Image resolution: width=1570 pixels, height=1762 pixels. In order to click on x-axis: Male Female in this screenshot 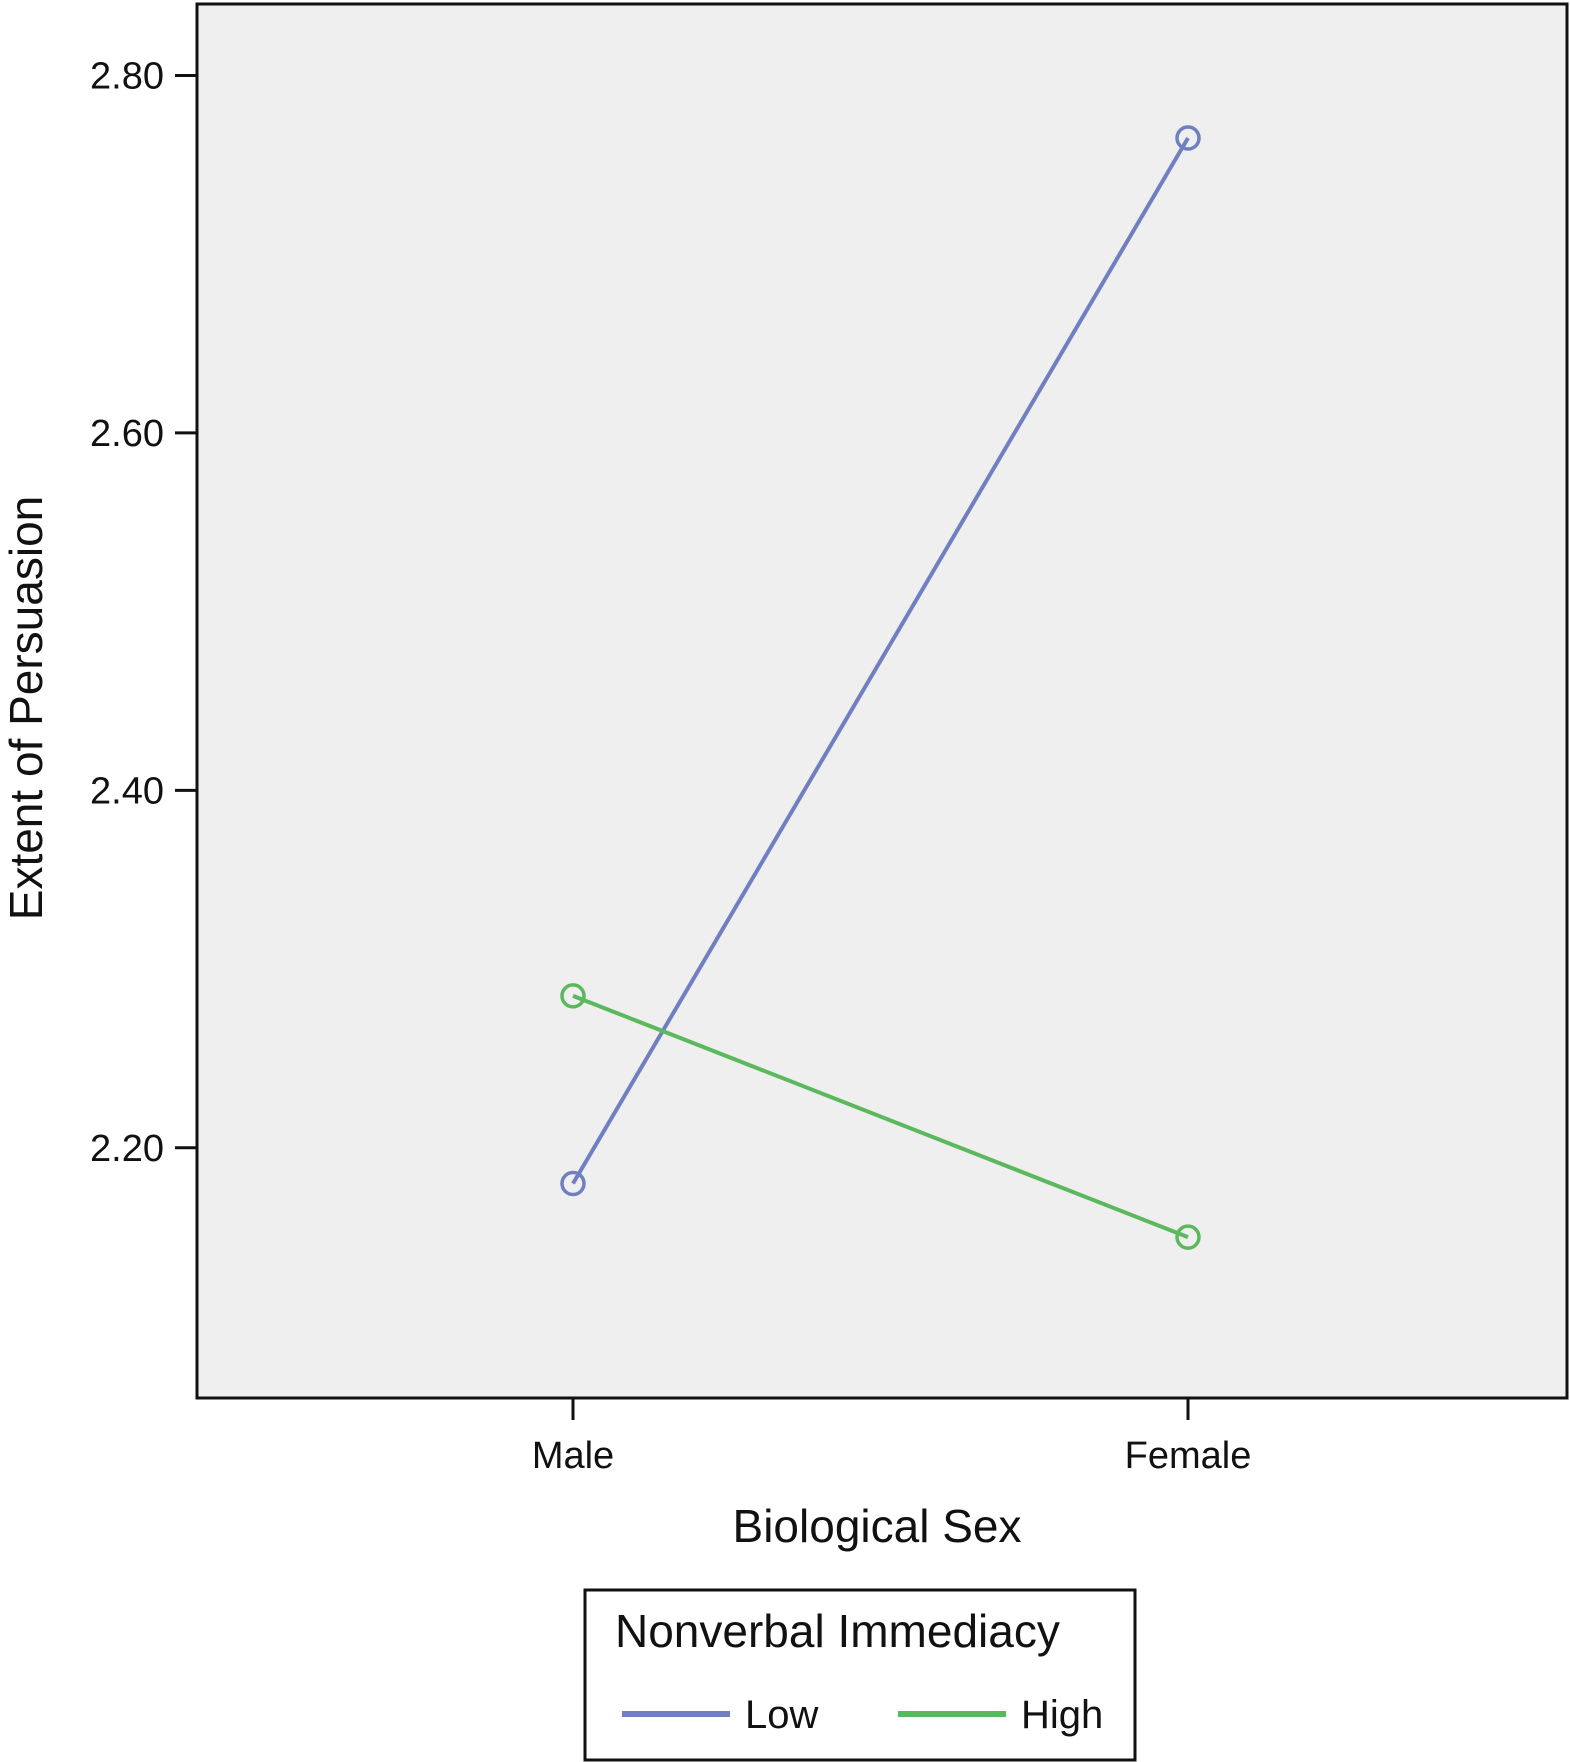, I will do `click(892, 1437)`.